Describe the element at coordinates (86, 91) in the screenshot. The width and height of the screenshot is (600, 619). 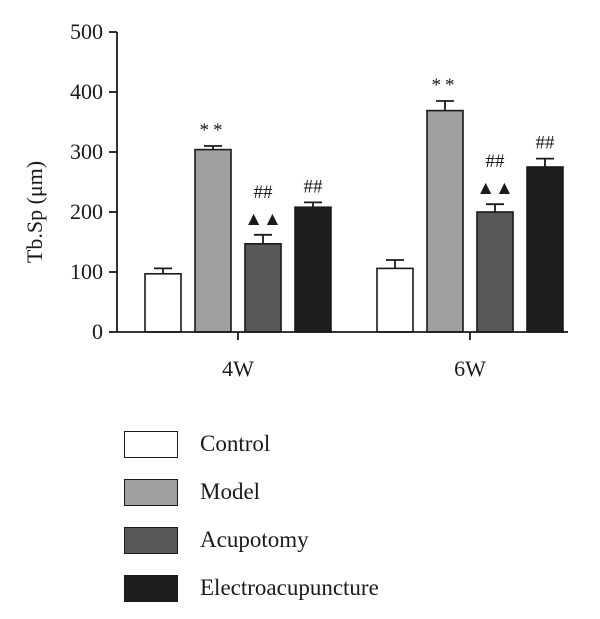
I see `y-tick-label-4: 400` at that location.